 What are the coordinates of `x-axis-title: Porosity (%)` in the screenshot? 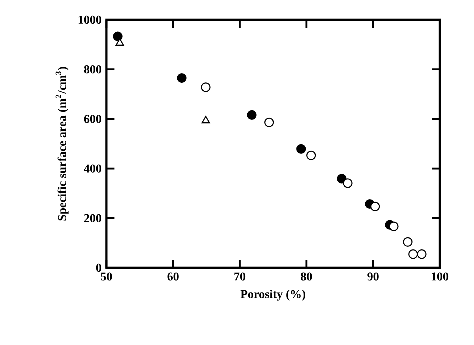 It's located at (273, 295).